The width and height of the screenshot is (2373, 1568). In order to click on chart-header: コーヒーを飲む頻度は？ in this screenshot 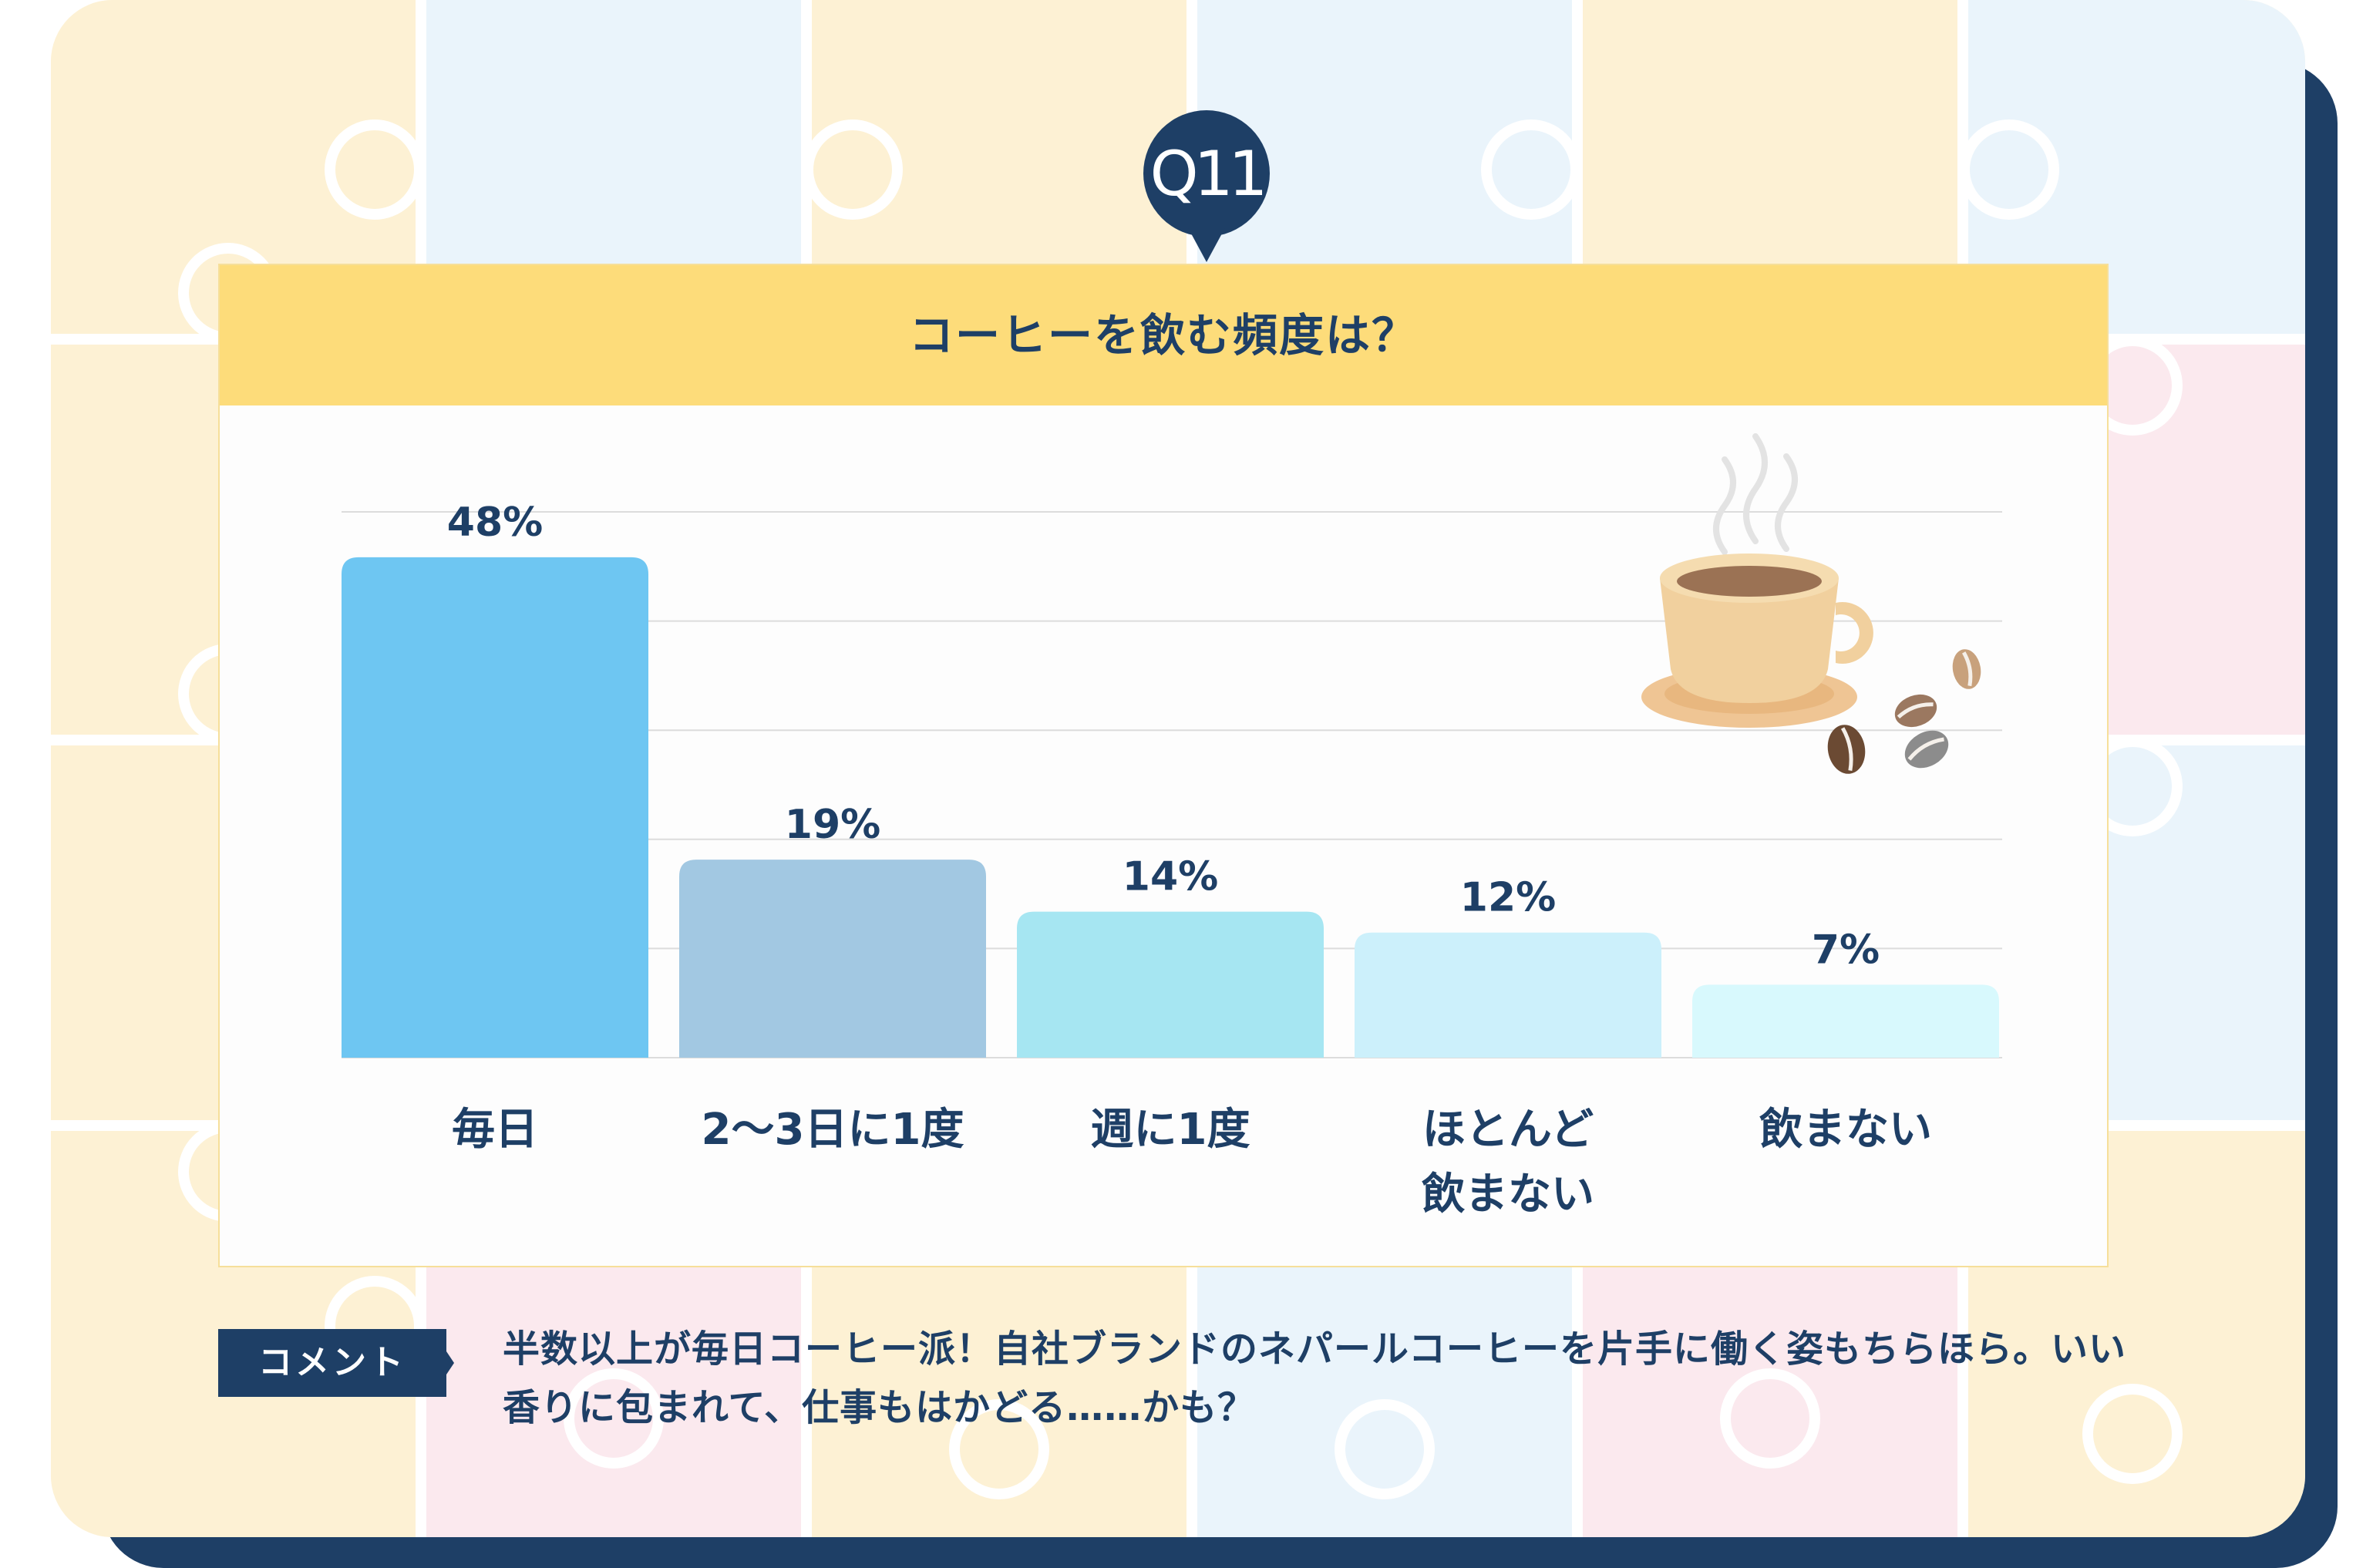, I will do `click(1163, 335)`.